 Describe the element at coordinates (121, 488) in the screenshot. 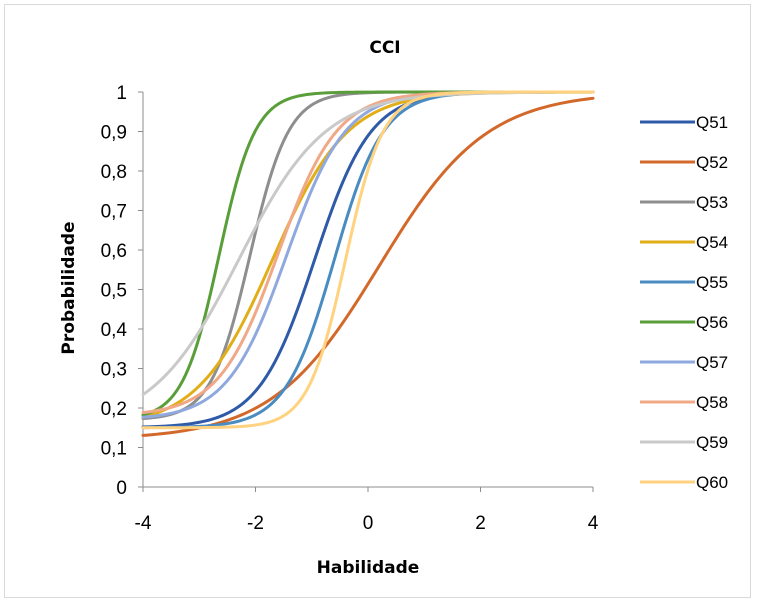

I see `y-tick-label: 0` at that location.